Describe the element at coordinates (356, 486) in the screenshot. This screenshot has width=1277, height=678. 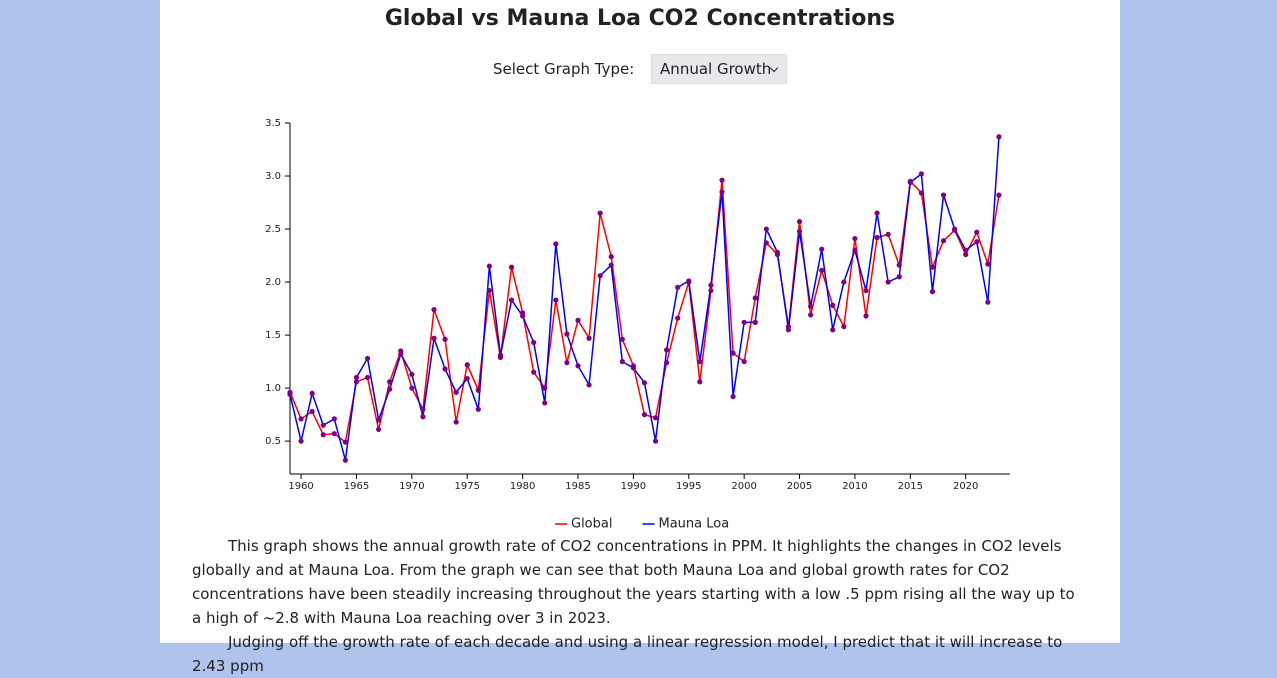
I see `x-tick-label: 1965` at that location.